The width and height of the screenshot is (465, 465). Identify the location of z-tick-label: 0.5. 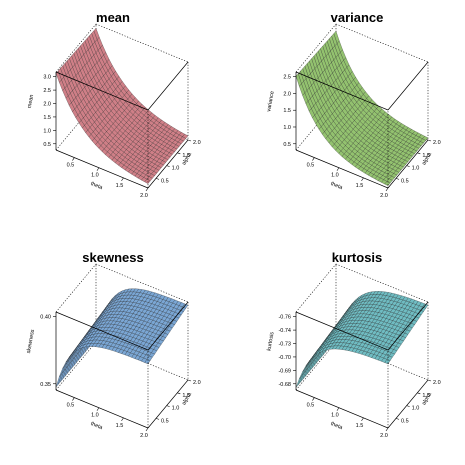
(287, 145).